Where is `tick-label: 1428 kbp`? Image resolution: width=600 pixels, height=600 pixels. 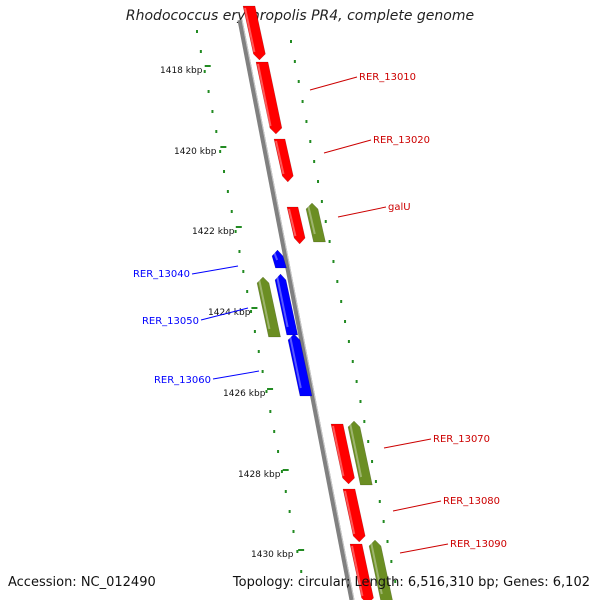
tick-label: 1428 kbp is located at coordinates (259, 475).